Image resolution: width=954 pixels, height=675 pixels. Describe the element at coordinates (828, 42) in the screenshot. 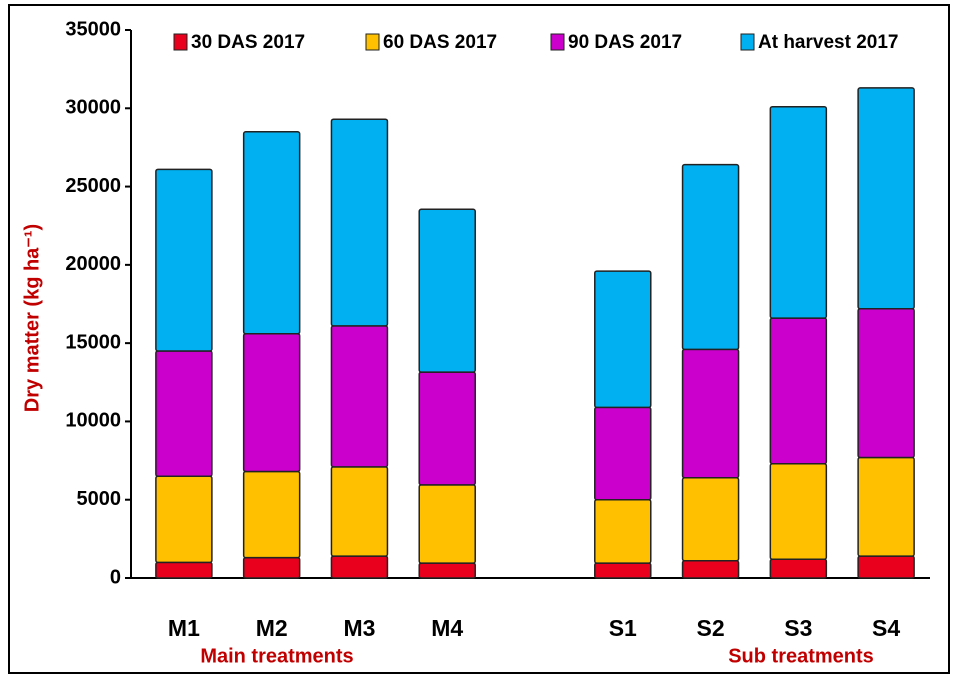

I see `legend-label: At harvest 2017` at that location.